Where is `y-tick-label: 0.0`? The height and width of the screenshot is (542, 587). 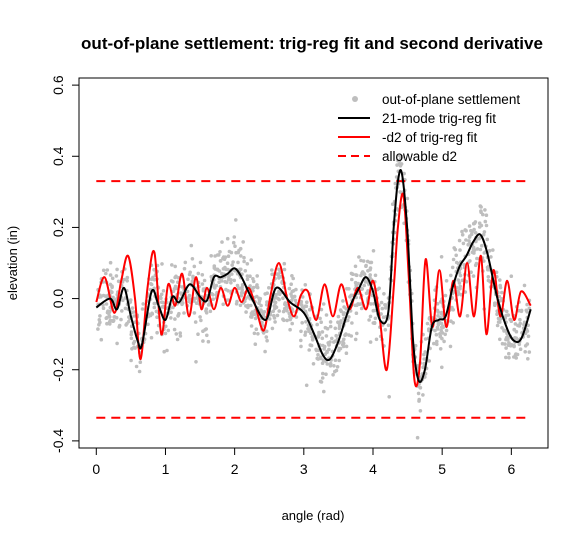 y-tick-label: 0.0 is located at coordinates (58, 299).